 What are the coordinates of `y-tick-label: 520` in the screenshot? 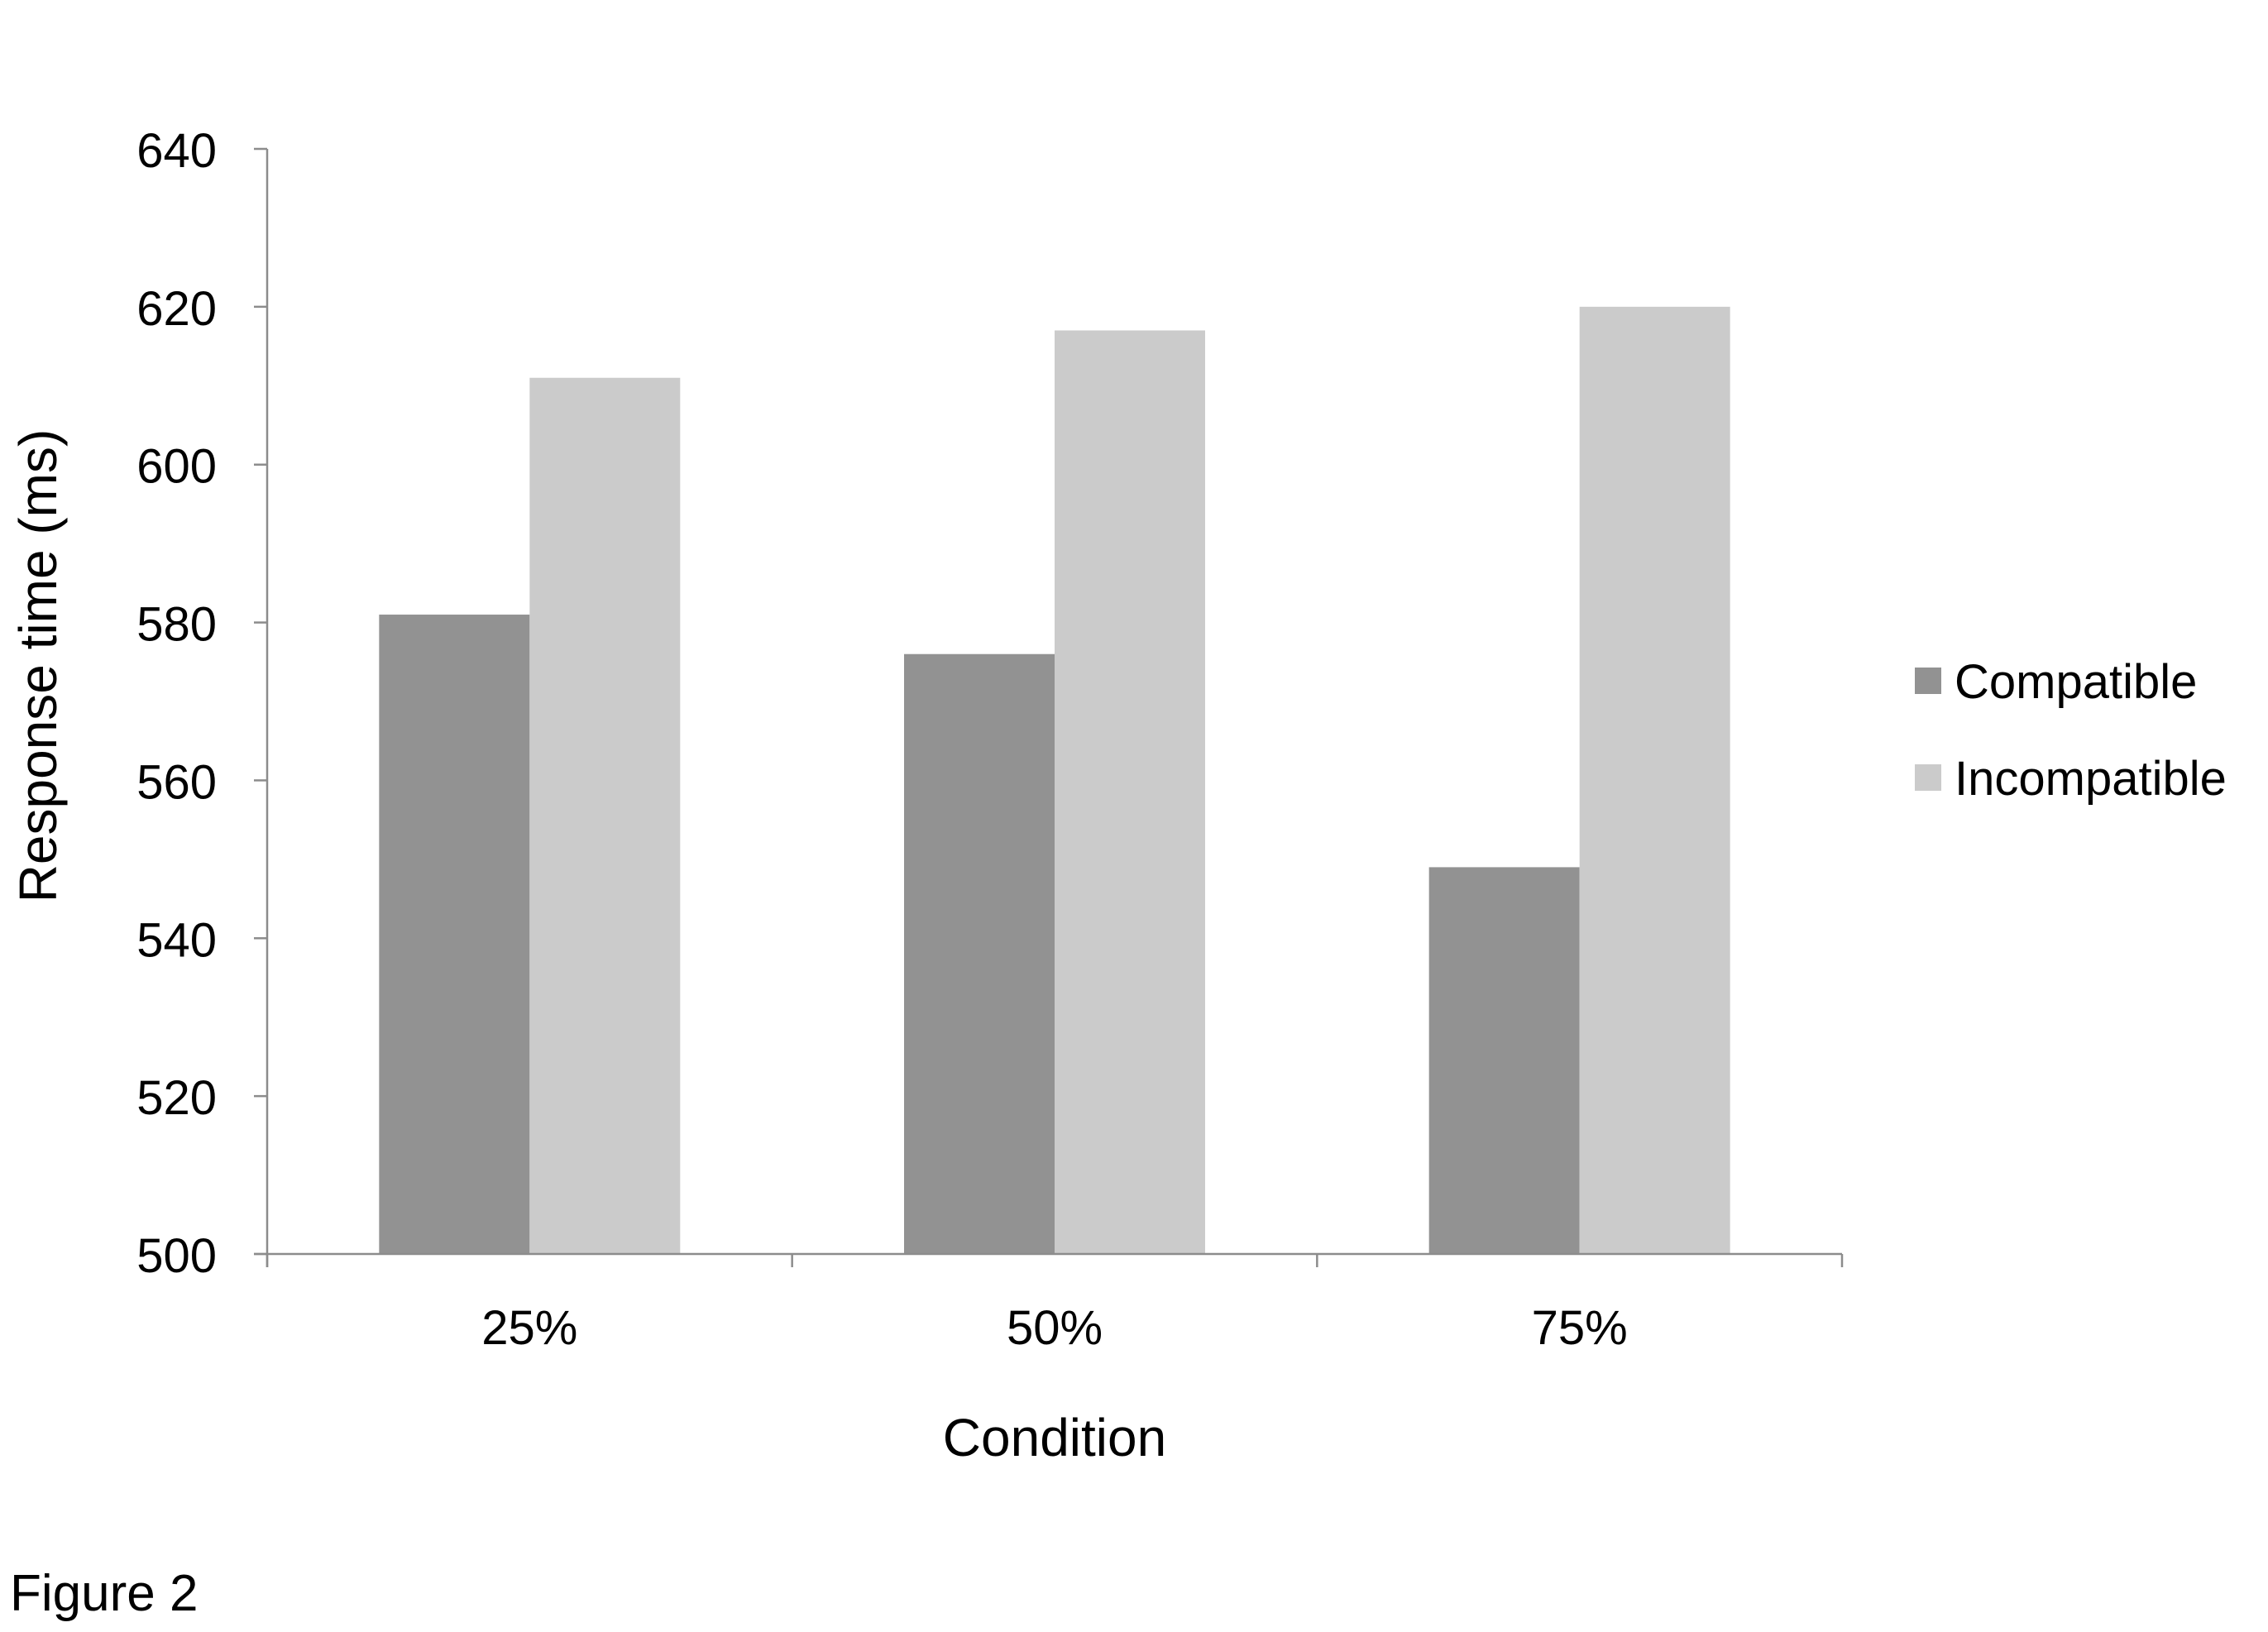 It's located at (176, 1098).